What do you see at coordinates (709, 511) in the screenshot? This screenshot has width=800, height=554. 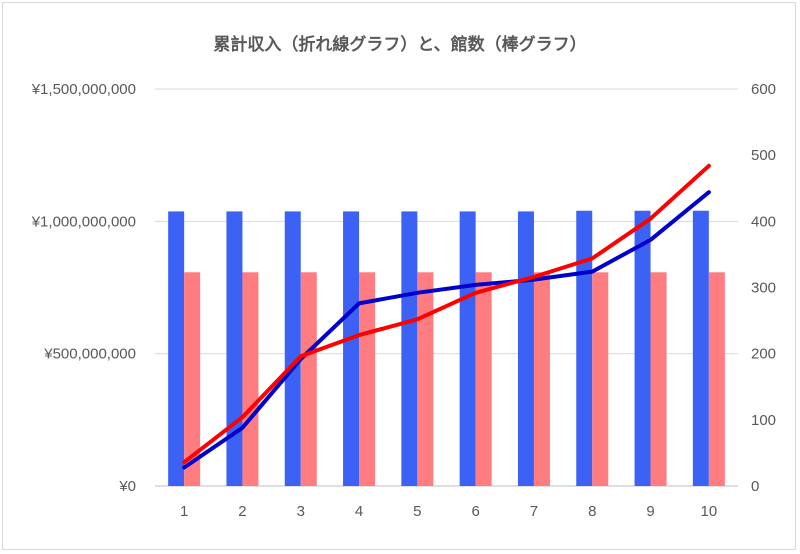 I see `x-axis-tick-label: 10` at bounding box center [709, 511].